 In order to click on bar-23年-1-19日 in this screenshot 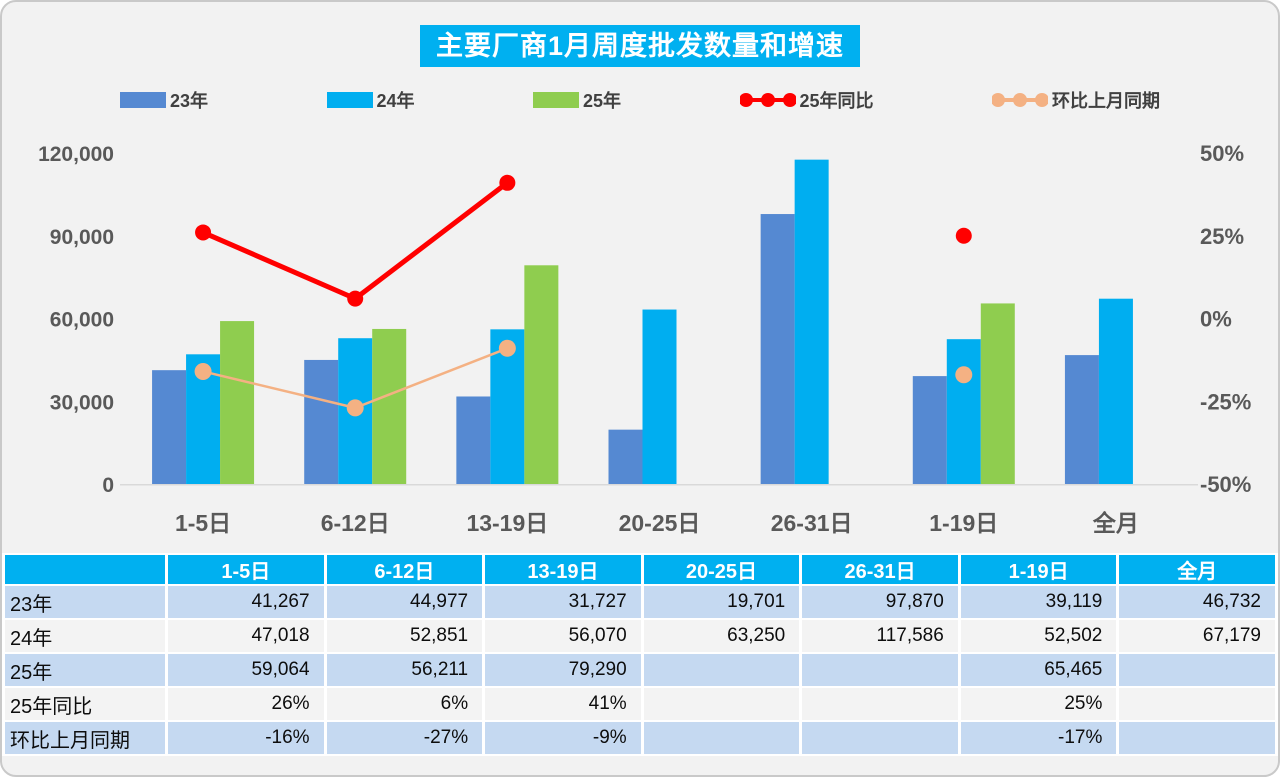, I will do `click(929, 430)`.